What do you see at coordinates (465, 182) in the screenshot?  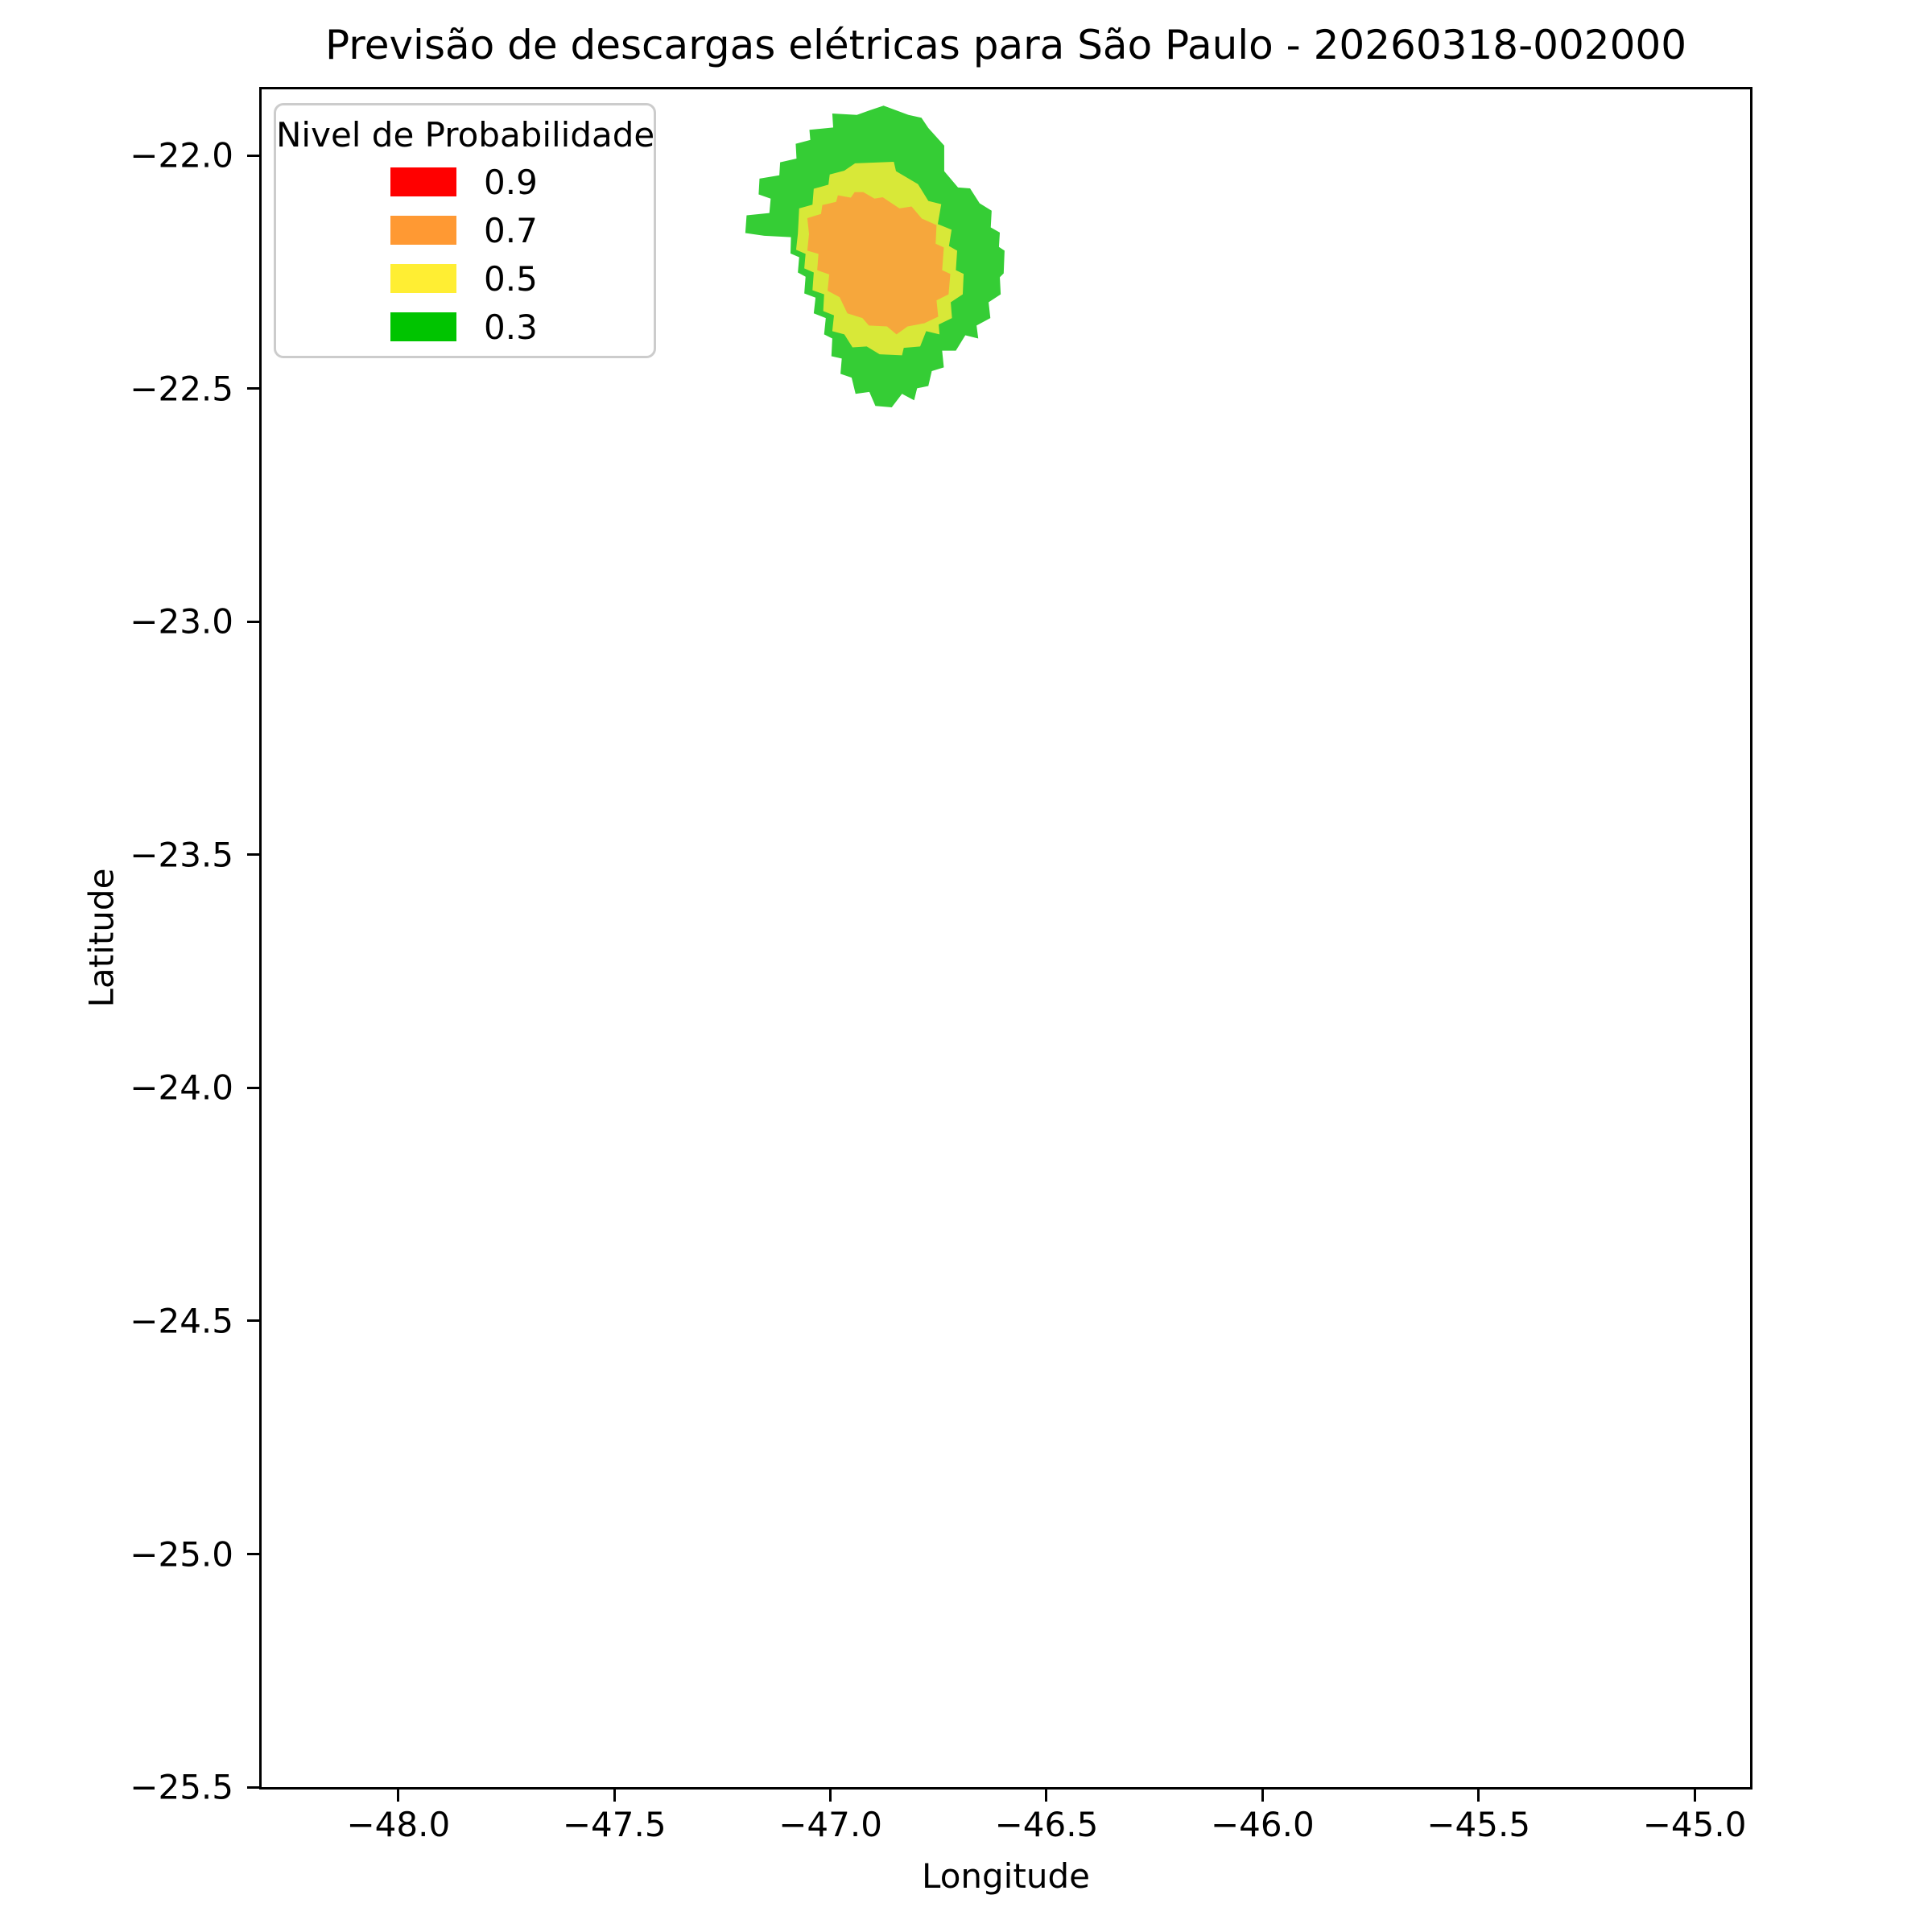 I see `legend-entry-0.9: 0.9` at bounding box center [465, 182].